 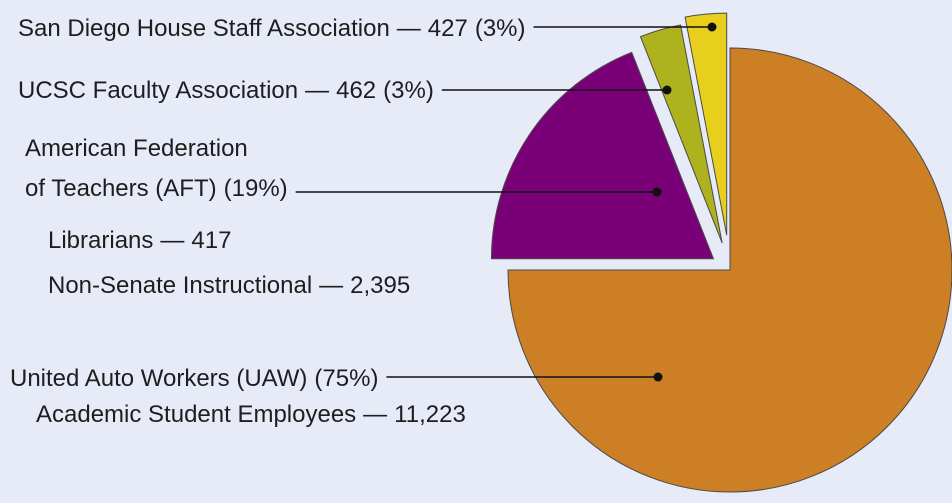 What do you see at coordinates (346, 378) in the screenshot?
I see `percent-label: (75%)` at bounding box center [346, 378].